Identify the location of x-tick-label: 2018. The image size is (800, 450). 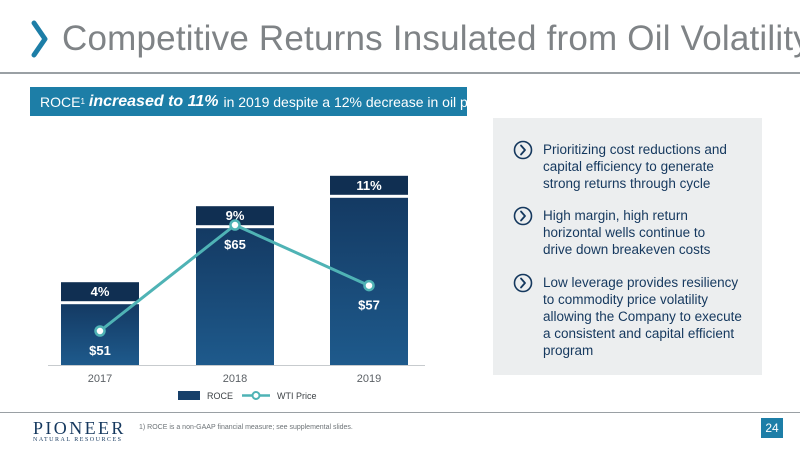
(235, 379).